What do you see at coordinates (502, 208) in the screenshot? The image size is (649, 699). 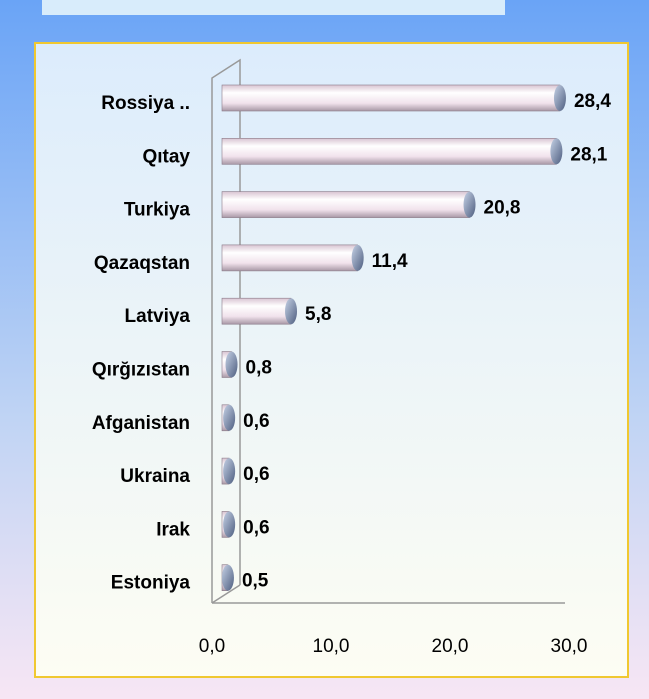 I see `value-label: 20,8` at bounding box center [502, 208].